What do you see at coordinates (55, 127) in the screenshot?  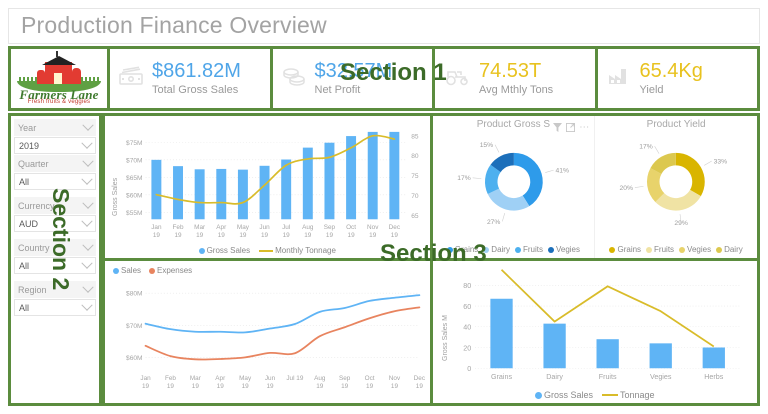 I see `filter-header-year: Year` at bounding box center [55, 127].